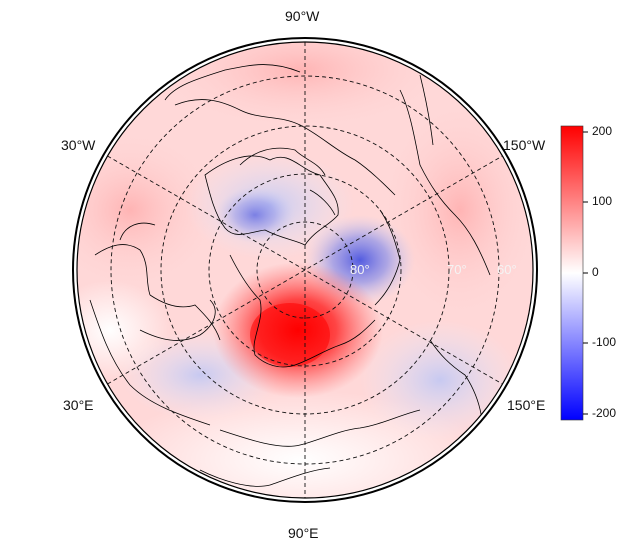 Image resolution: width=625 pixels, height=552 pixels. I want to click on colorbar-ticks, so click(585, 273).